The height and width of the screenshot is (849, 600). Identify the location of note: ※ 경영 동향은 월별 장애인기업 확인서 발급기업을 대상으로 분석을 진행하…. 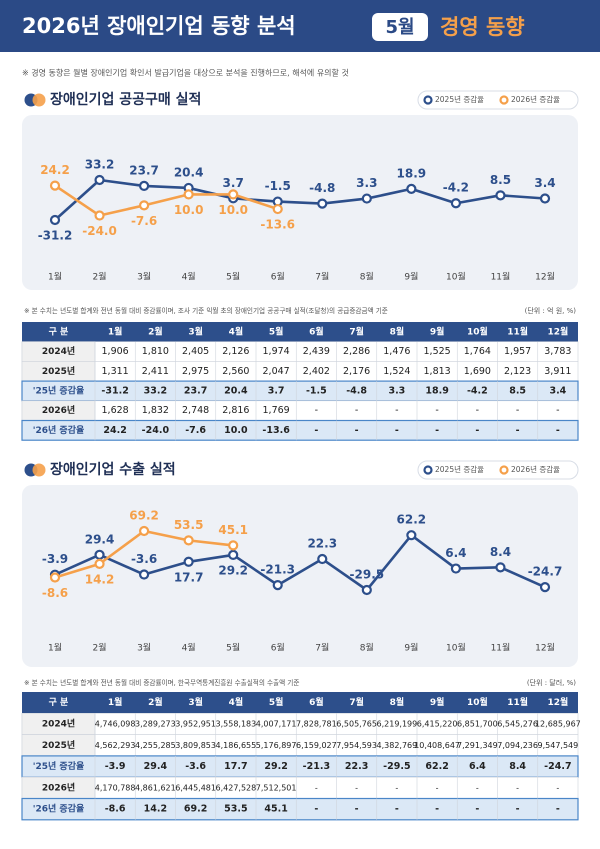
(185, 73).